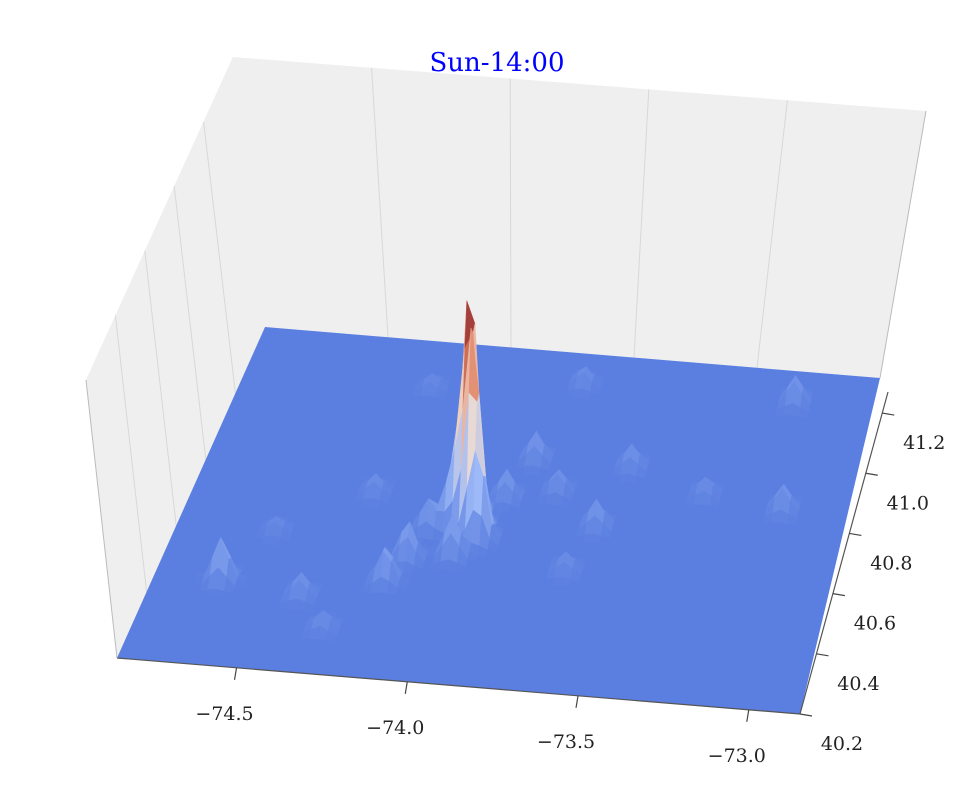 Image resolution: width=960 pixels, height=800 pixels. Describe the element at coordinates (101, 519) in the screenshot. I see `left-axis-edge` at that location.